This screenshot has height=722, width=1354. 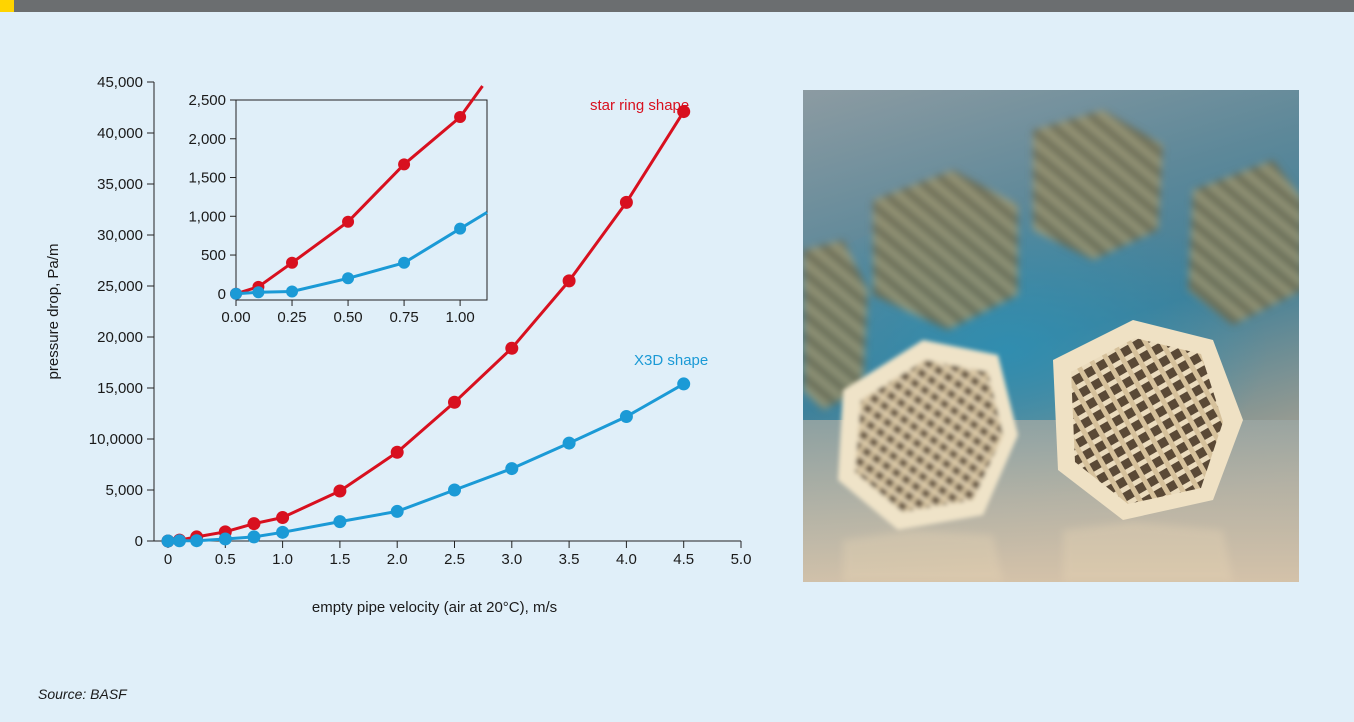 I want to click on main-y-tick-label: 35,000, so click(x=120, y=184).